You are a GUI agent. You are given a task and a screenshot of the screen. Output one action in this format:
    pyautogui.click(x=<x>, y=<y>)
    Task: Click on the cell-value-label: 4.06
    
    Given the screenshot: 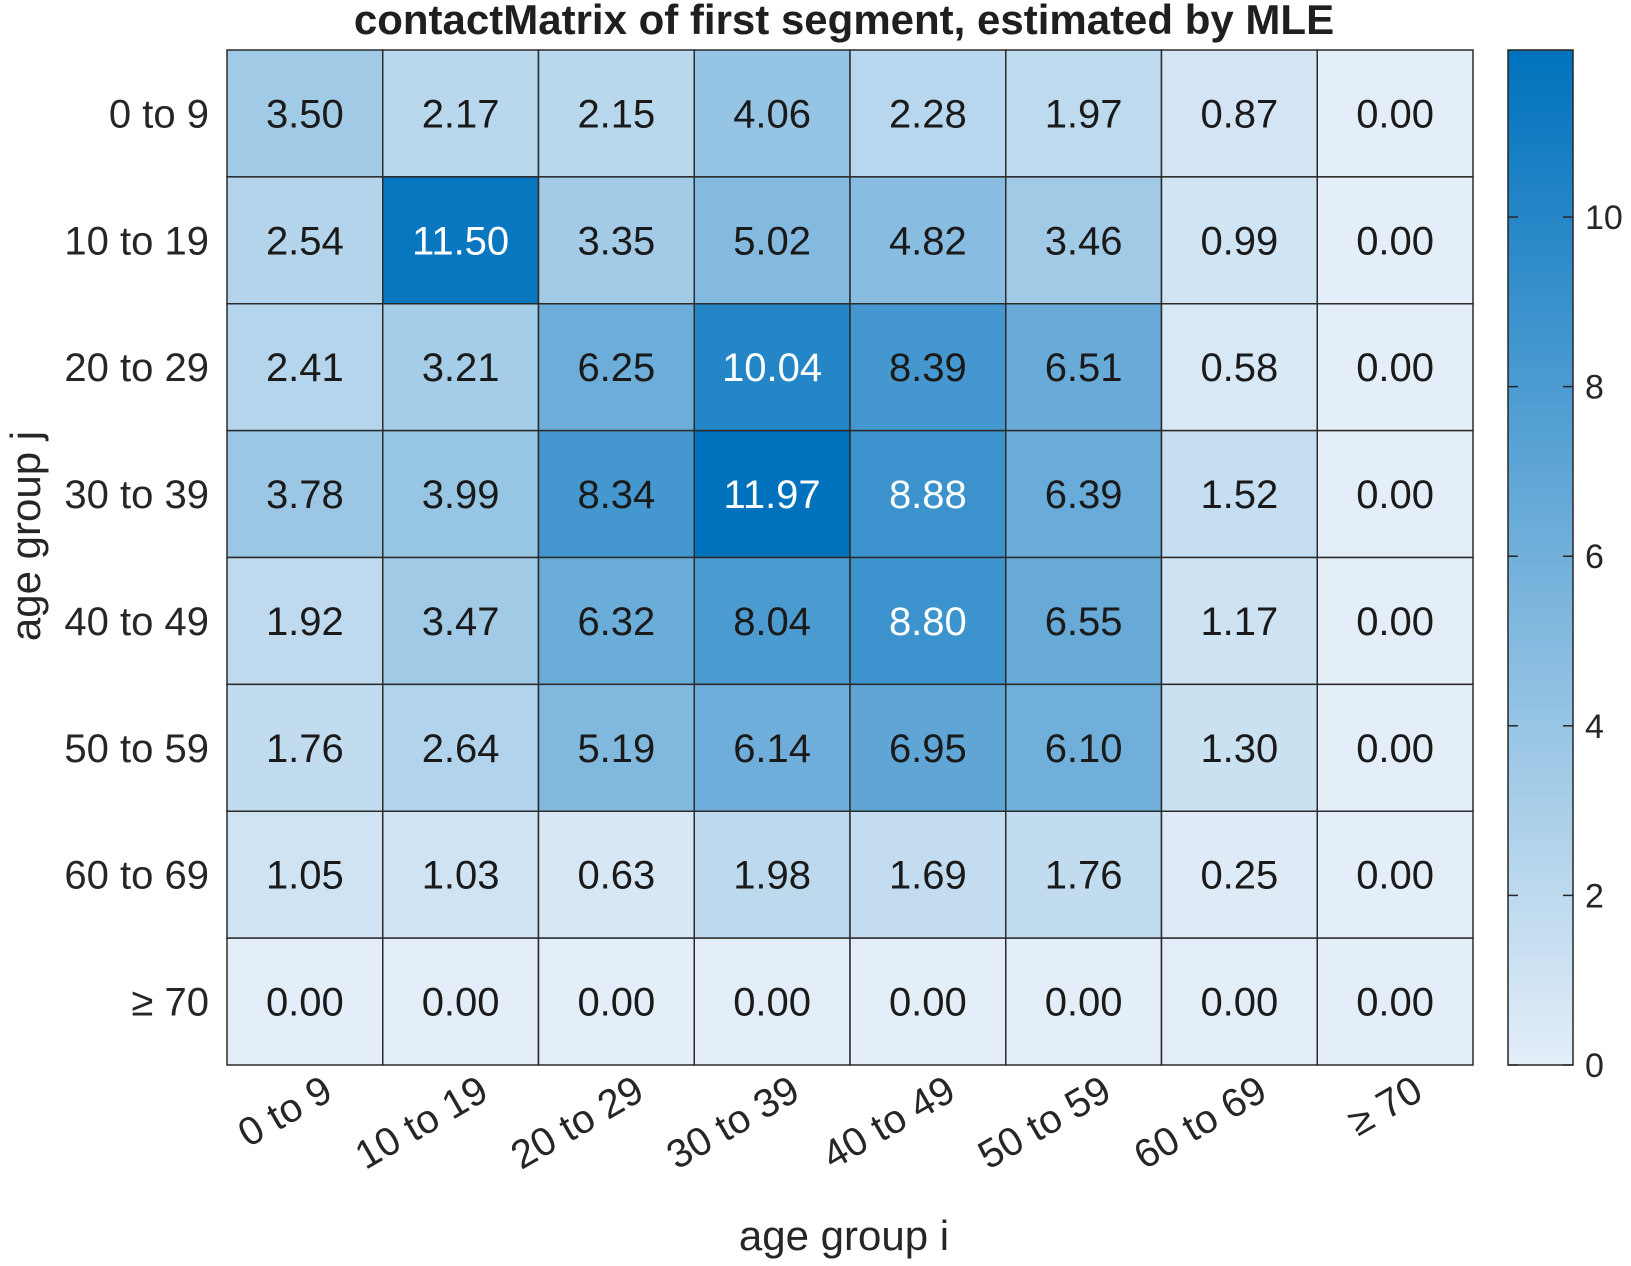 What is the action you would take?
    pyautogui.click(x=772, y=114)
    